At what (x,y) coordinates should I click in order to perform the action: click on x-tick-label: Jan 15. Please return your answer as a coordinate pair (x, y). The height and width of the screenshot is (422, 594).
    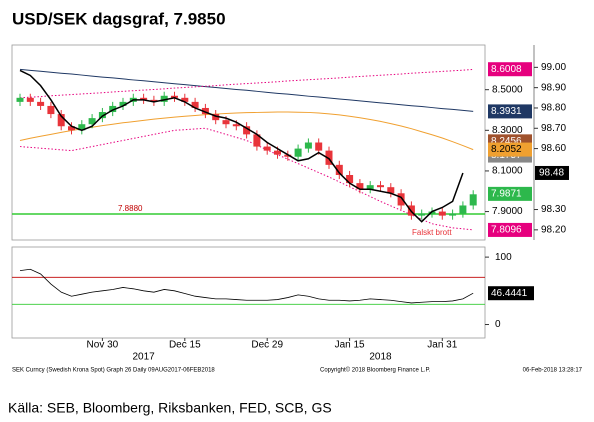
    Looking at the image, I should click on (350, 345).